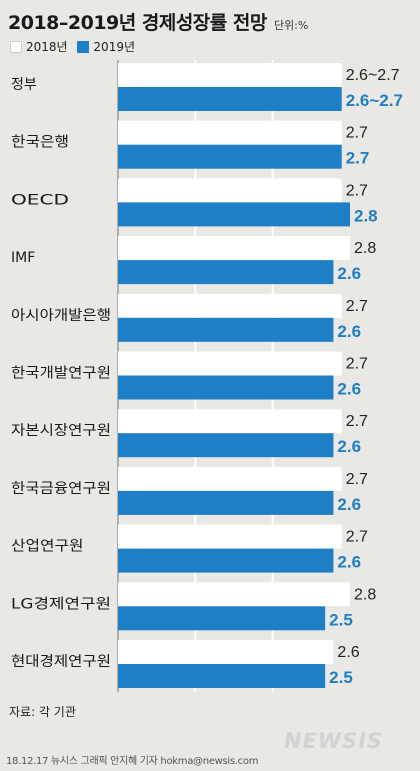  Describe the element at coordinates (61, 431) in the screenshot. I see `category-label: 자본시장연구원` at that location.